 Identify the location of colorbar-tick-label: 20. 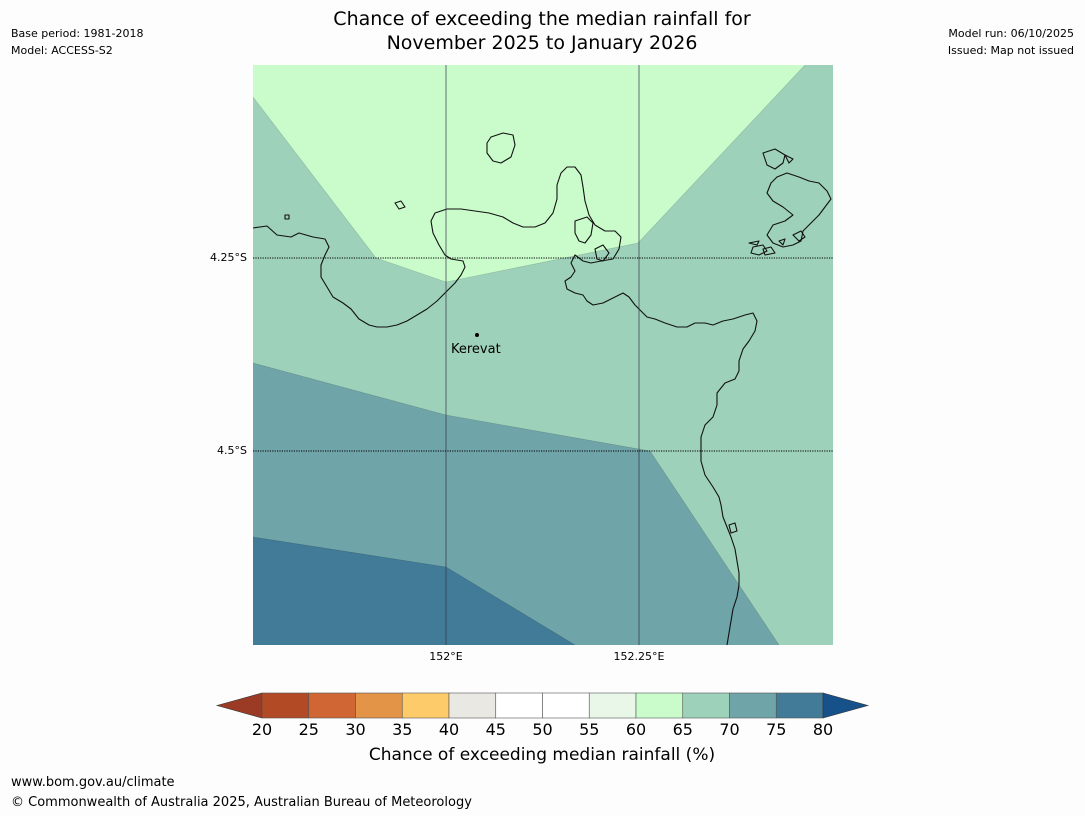
(262, 729).